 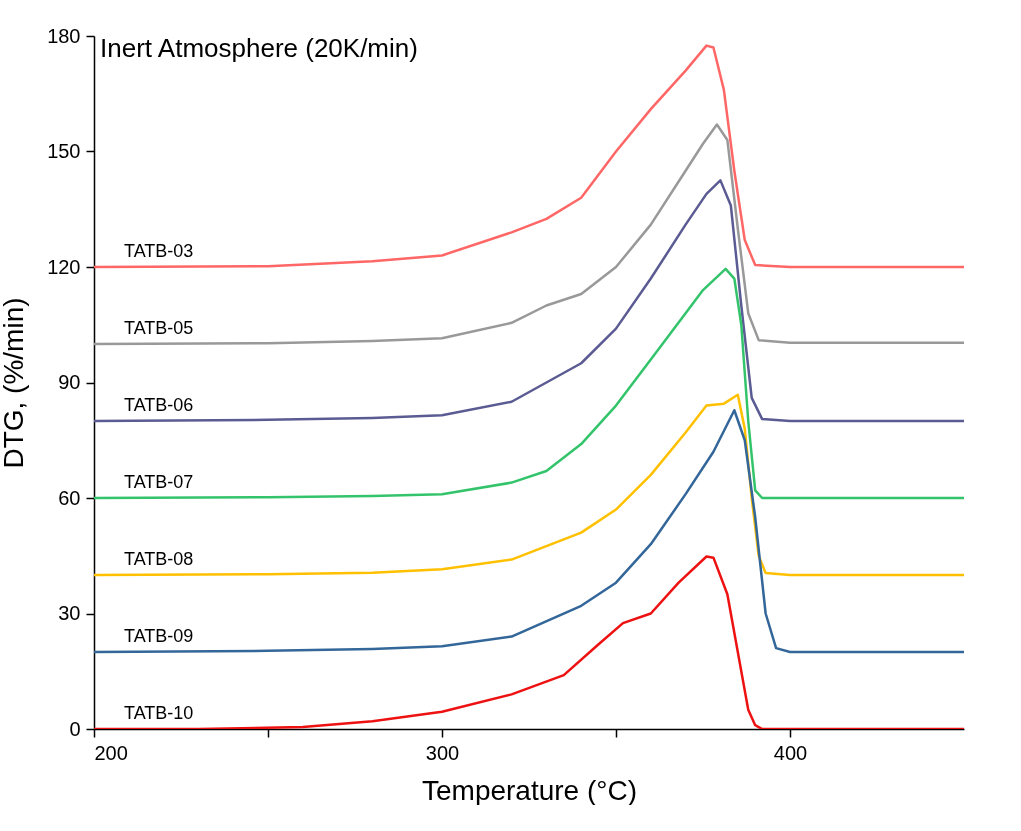 I want to click on series-label: TATB-09, so click(x=159, y=636).